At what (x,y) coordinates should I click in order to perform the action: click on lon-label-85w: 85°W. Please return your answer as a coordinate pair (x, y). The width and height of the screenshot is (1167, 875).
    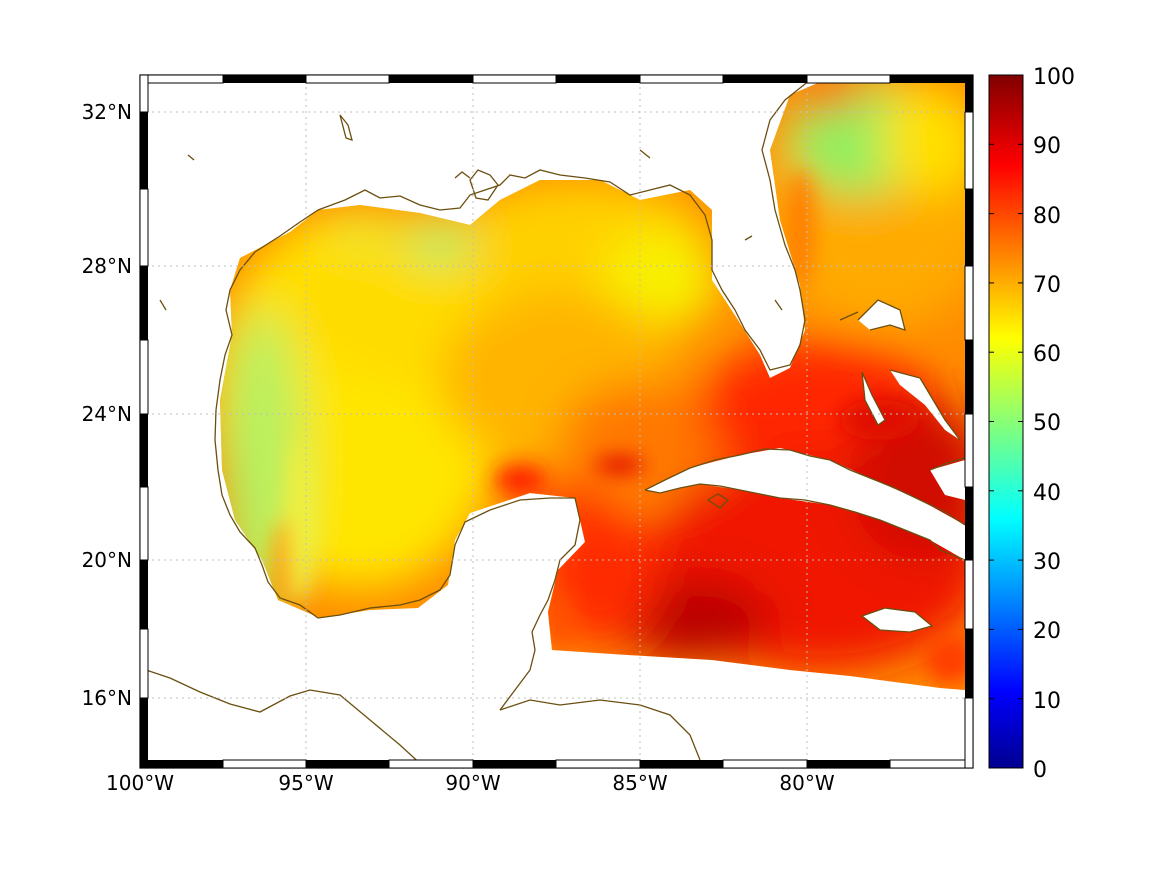
    Looking at the image, I should click on (639, 783).